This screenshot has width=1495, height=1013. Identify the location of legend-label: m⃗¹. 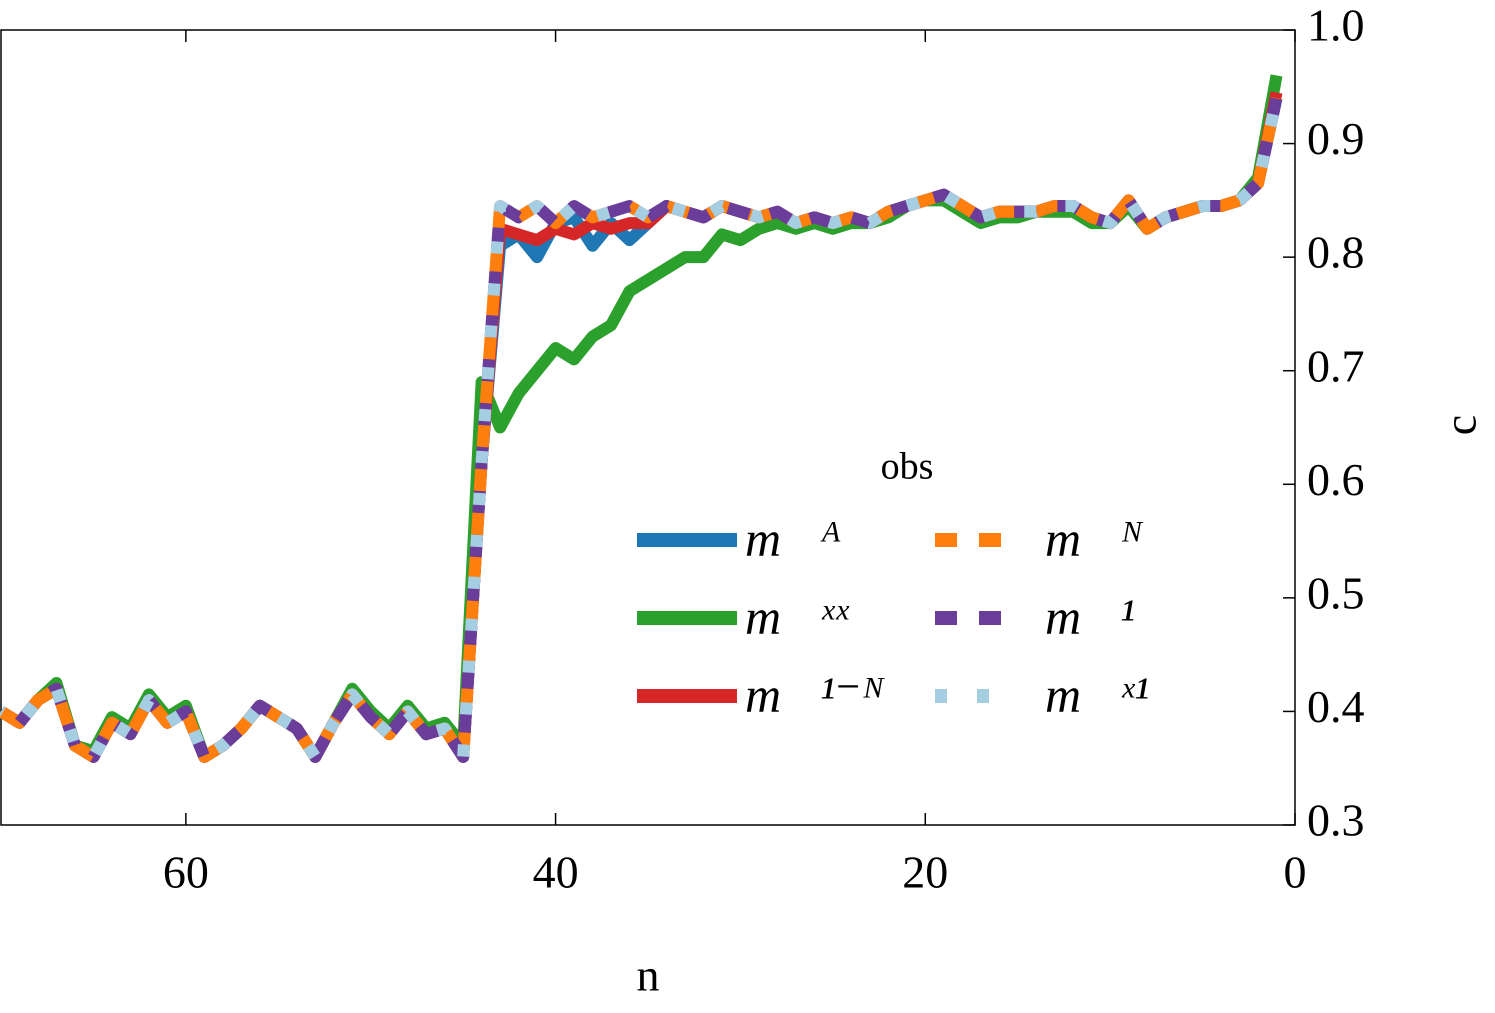
(1090, 616).